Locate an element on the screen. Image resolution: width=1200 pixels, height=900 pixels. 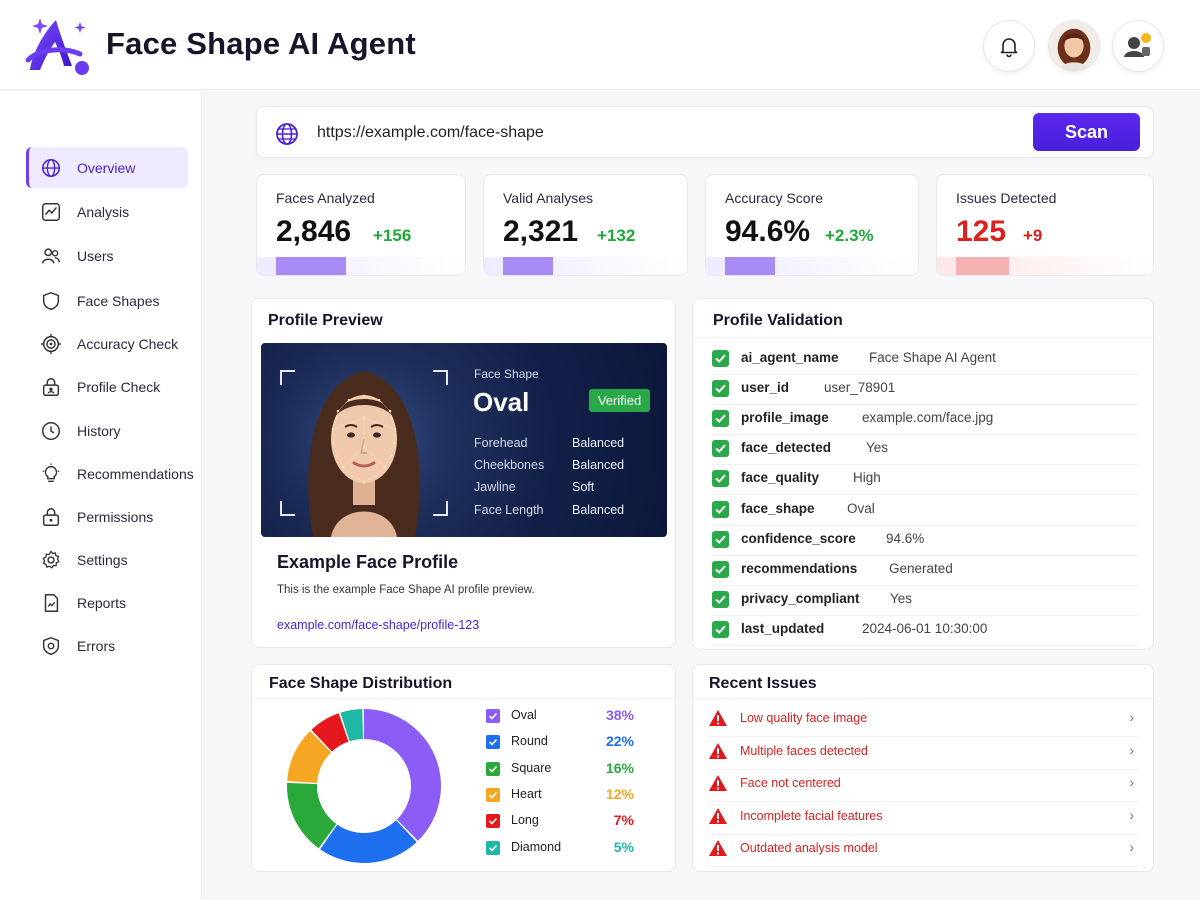
legend-item: Heart 12% is located at coordinates (560, 795).